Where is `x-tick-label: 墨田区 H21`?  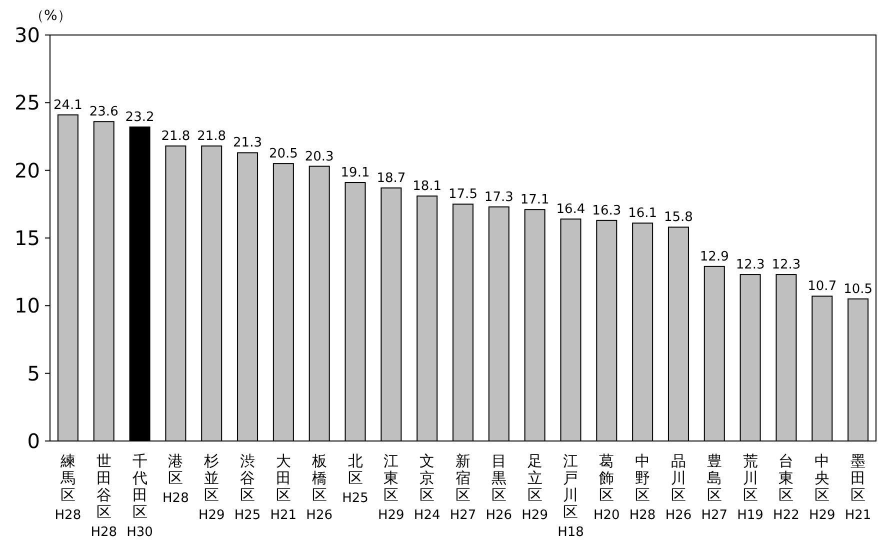 x-tick-label: 墨田区 H21 is located at coordinates (858, 487).